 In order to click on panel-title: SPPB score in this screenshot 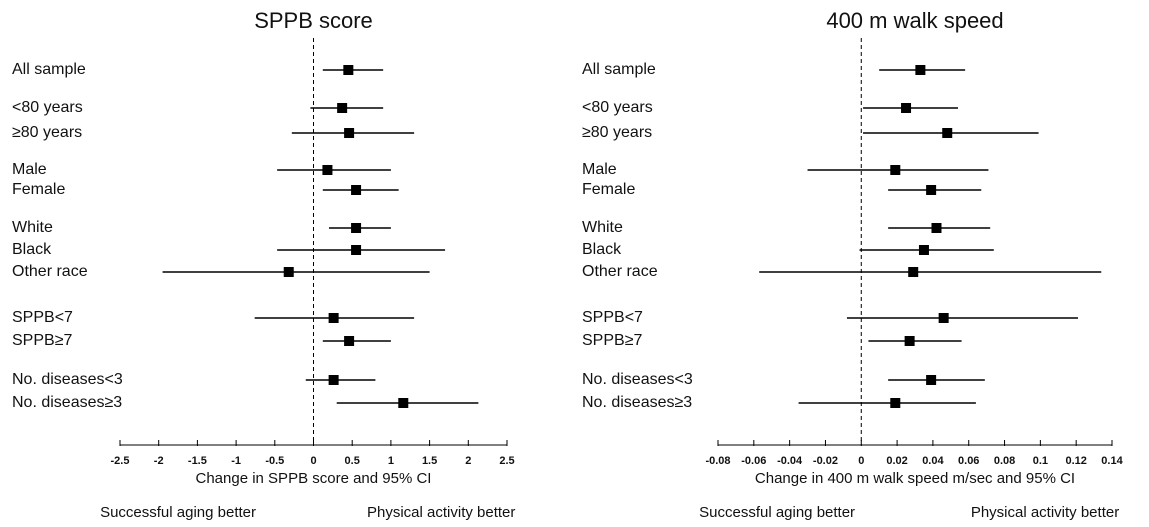, I will do `click(313, 20)`.